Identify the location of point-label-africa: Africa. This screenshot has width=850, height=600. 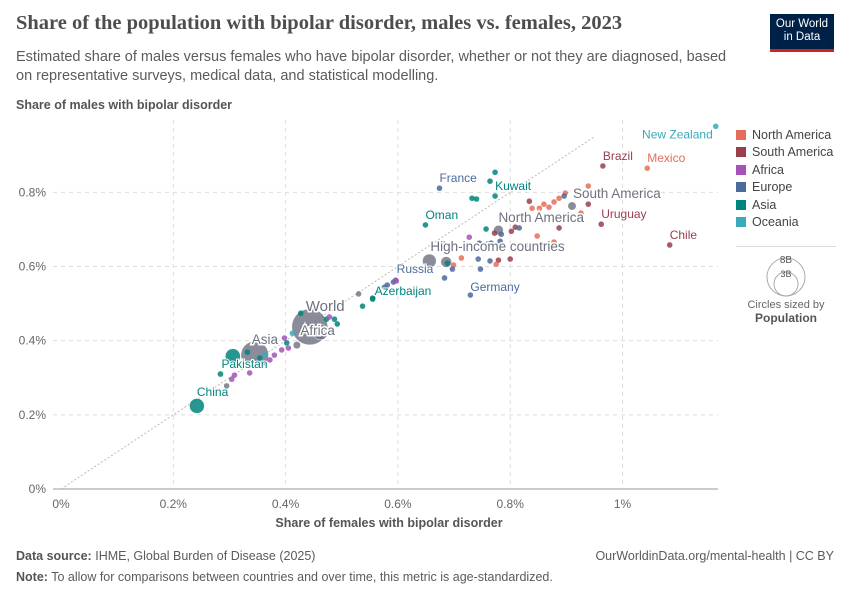
(317, 330).